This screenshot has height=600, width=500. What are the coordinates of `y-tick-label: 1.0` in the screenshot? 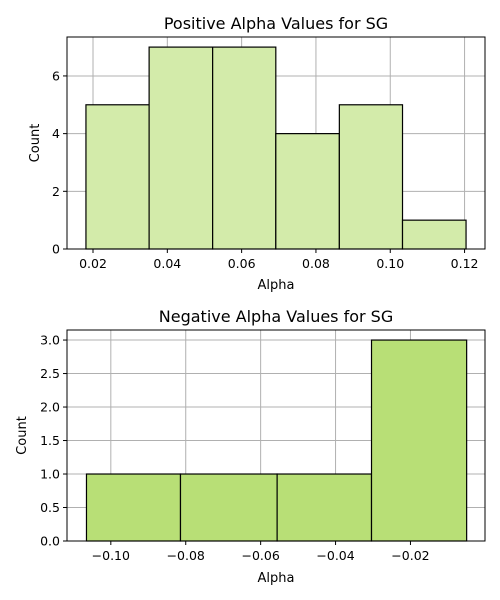 It's located at (50, 474).